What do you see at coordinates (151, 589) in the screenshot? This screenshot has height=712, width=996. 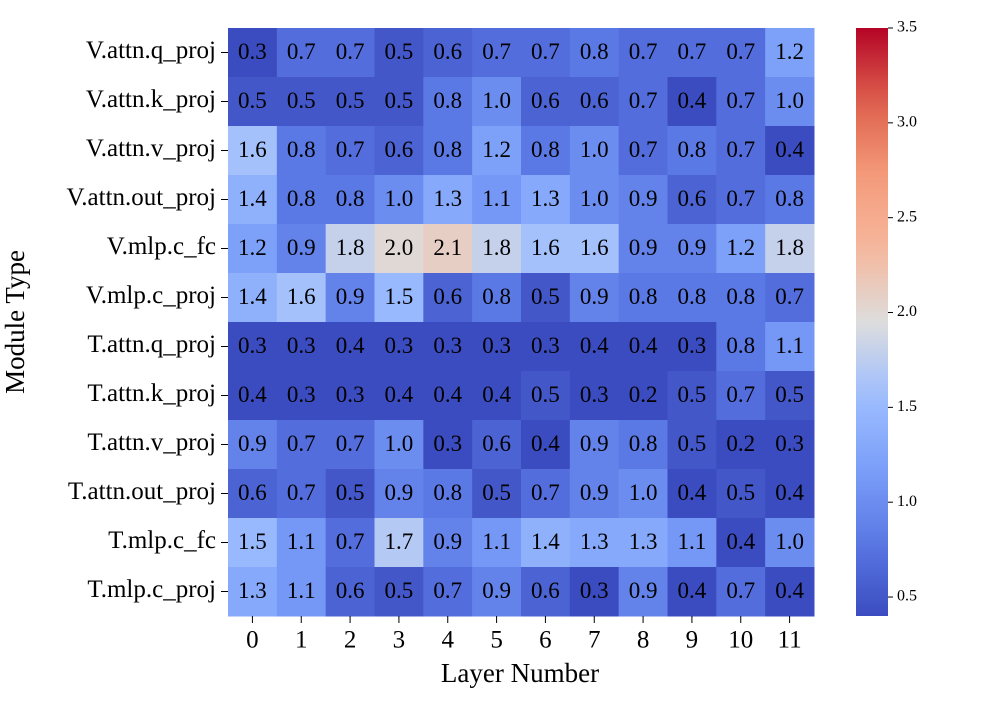 I see `y-tick-label: T.mlp.c_proj` at bounding box center [151, 589].